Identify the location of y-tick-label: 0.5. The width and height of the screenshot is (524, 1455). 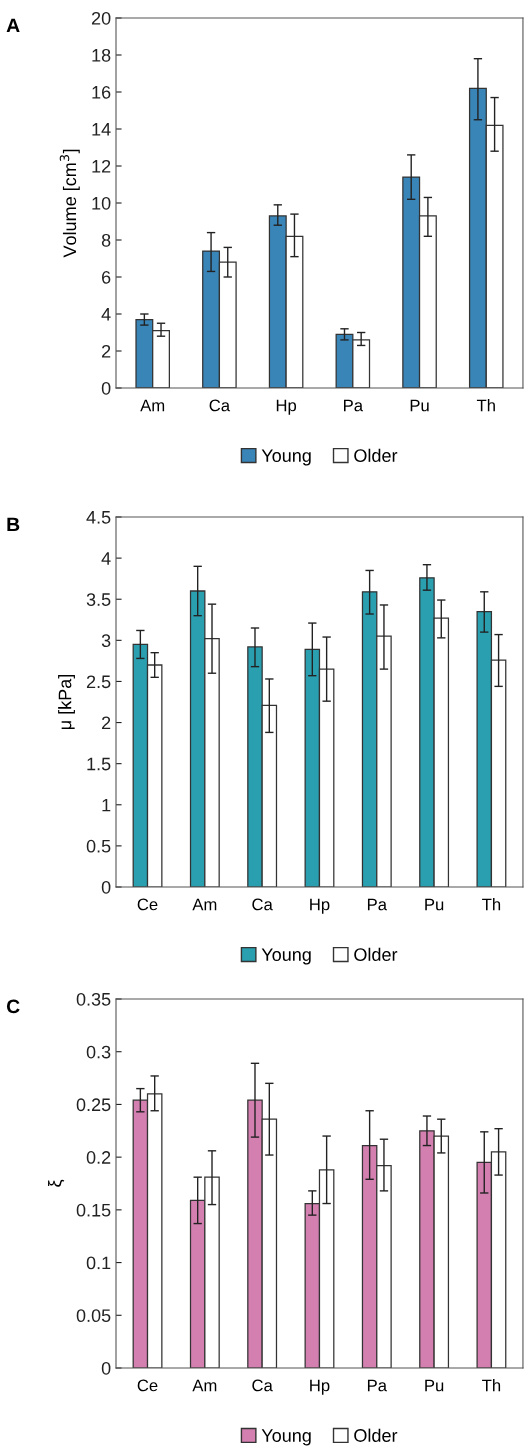
(98, 846).